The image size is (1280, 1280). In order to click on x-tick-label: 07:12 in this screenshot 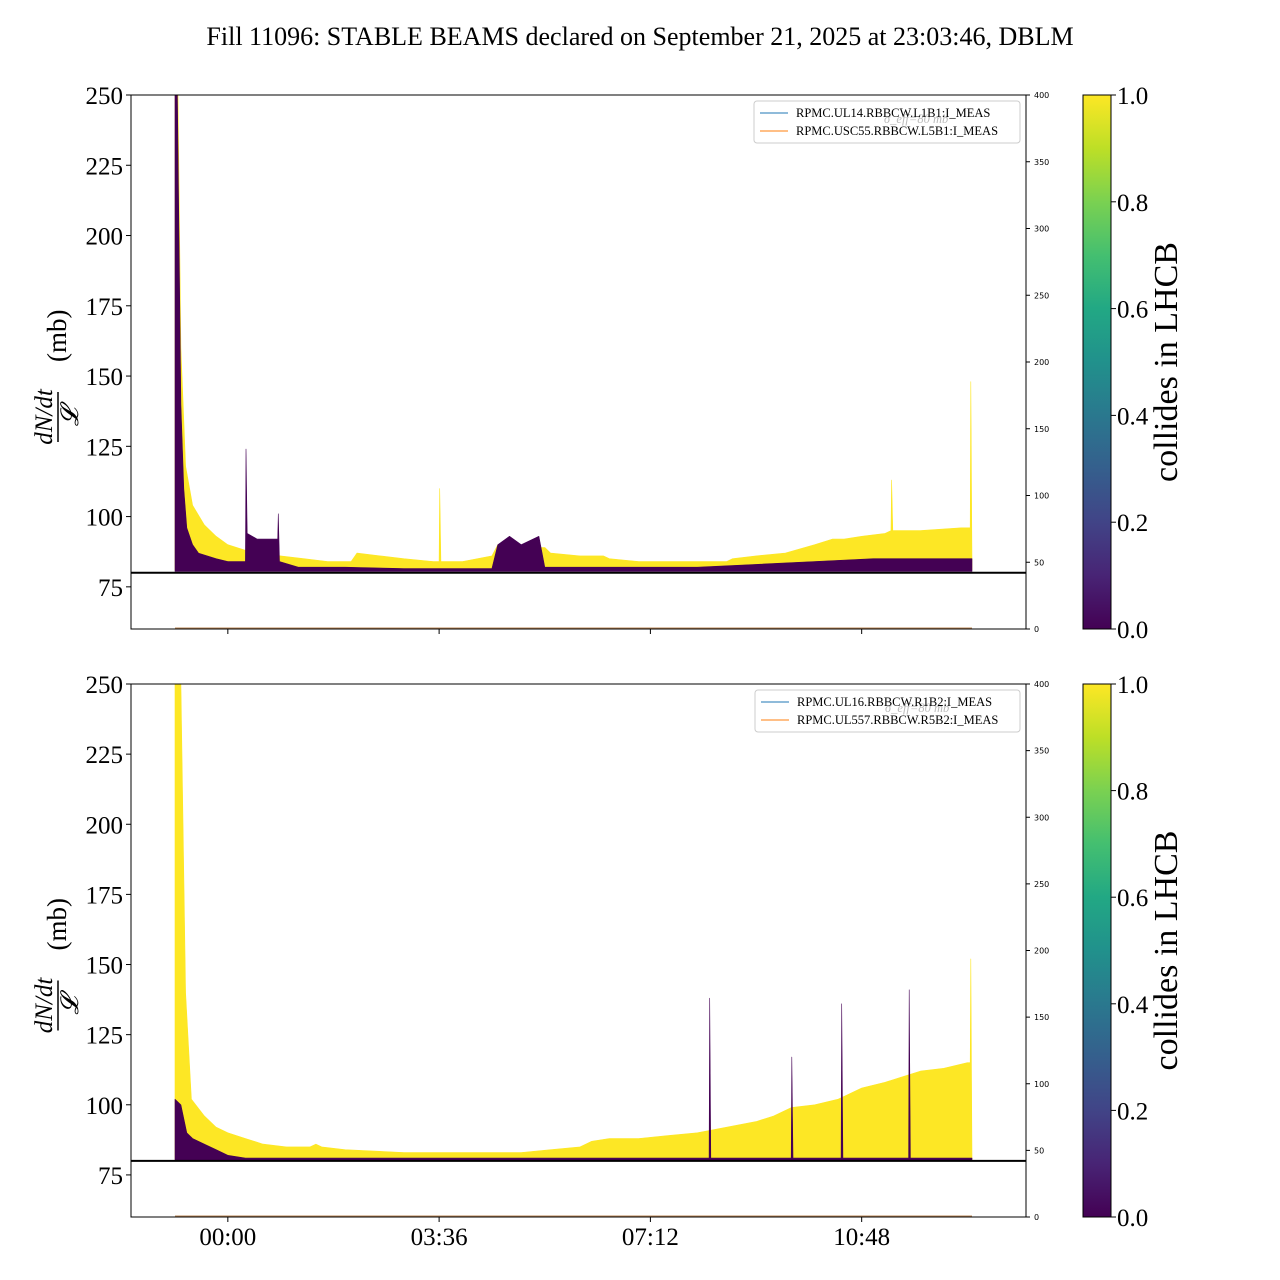, I will do `click(650, 1237)`.